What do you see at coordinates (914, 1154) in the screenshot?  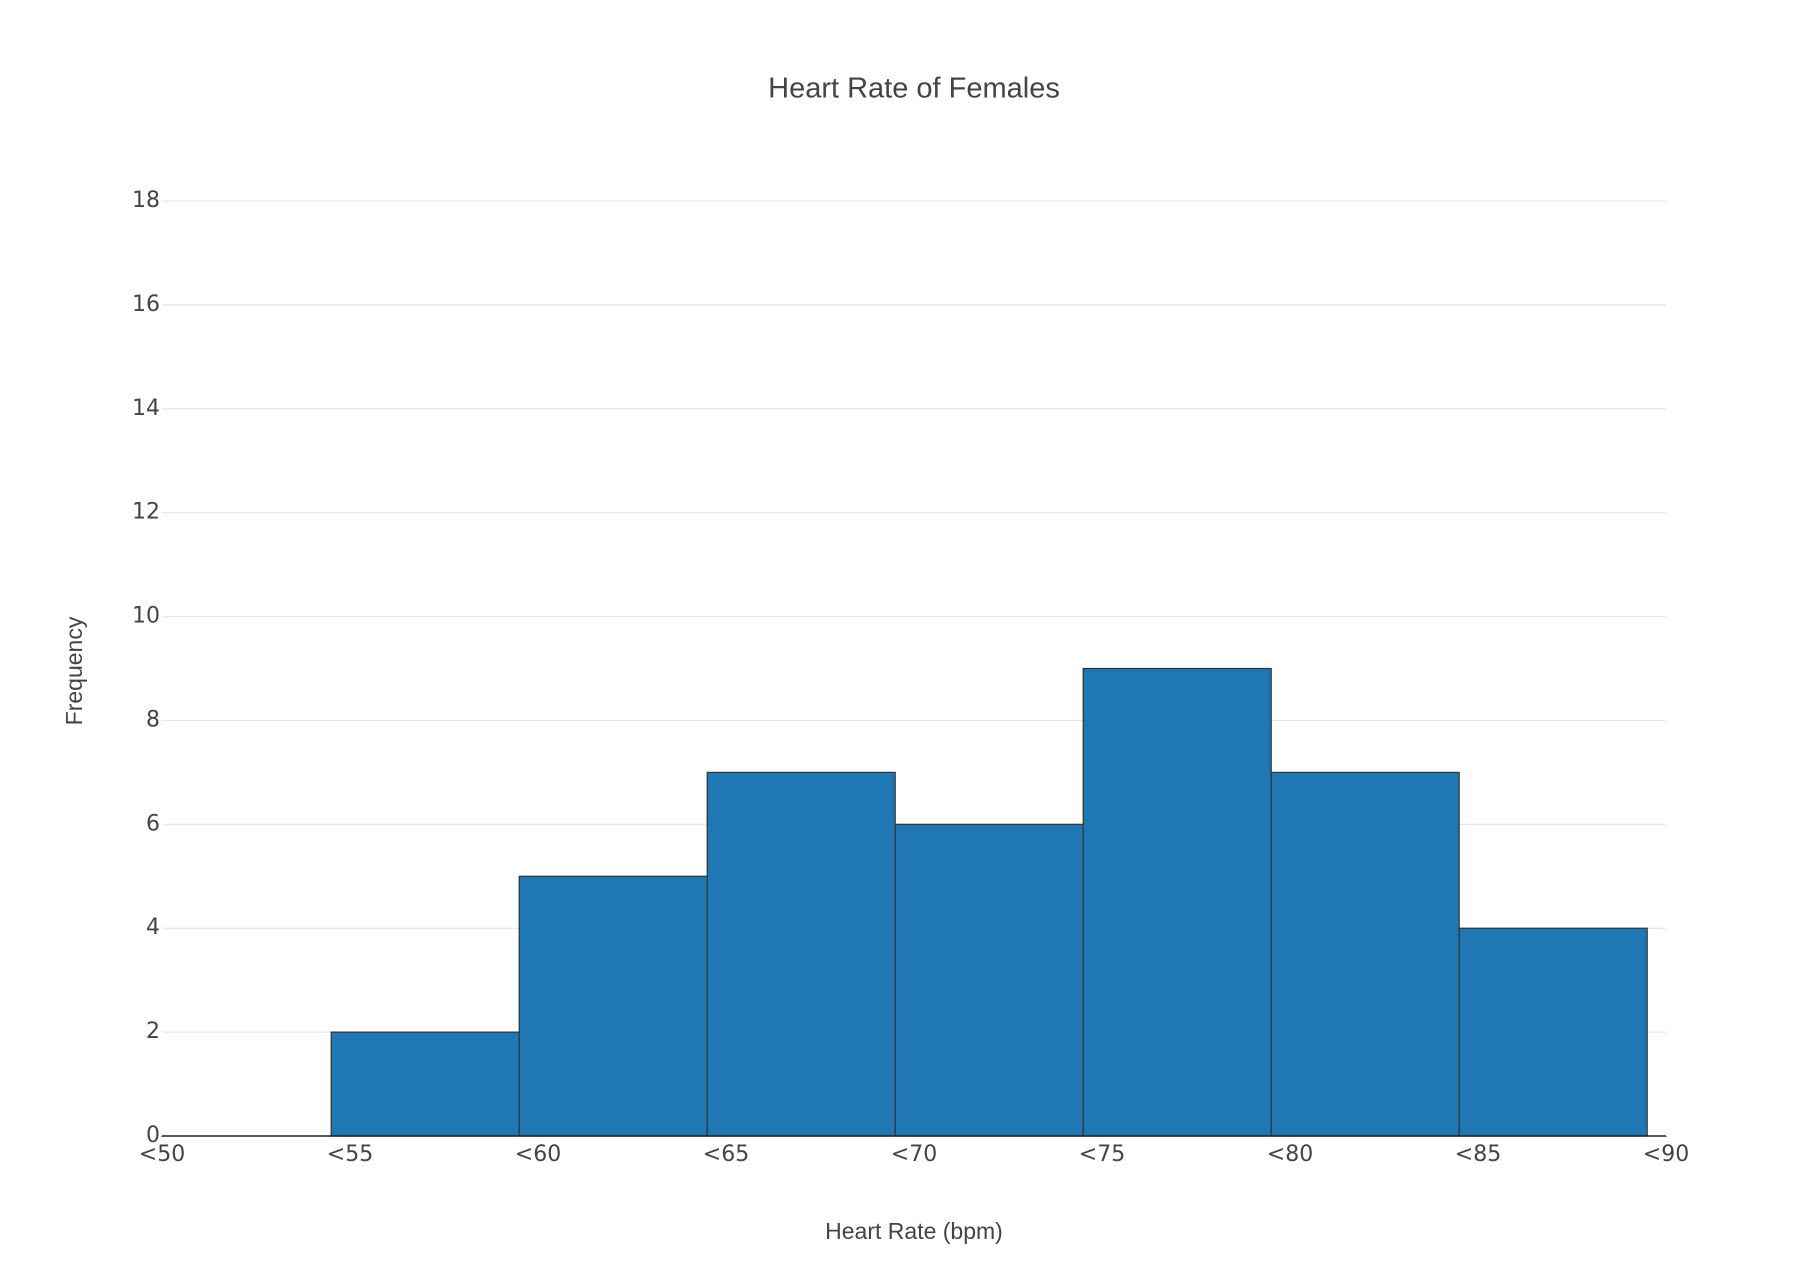 I see `x-tick-label: <70` at bounding box center [914, 1154].